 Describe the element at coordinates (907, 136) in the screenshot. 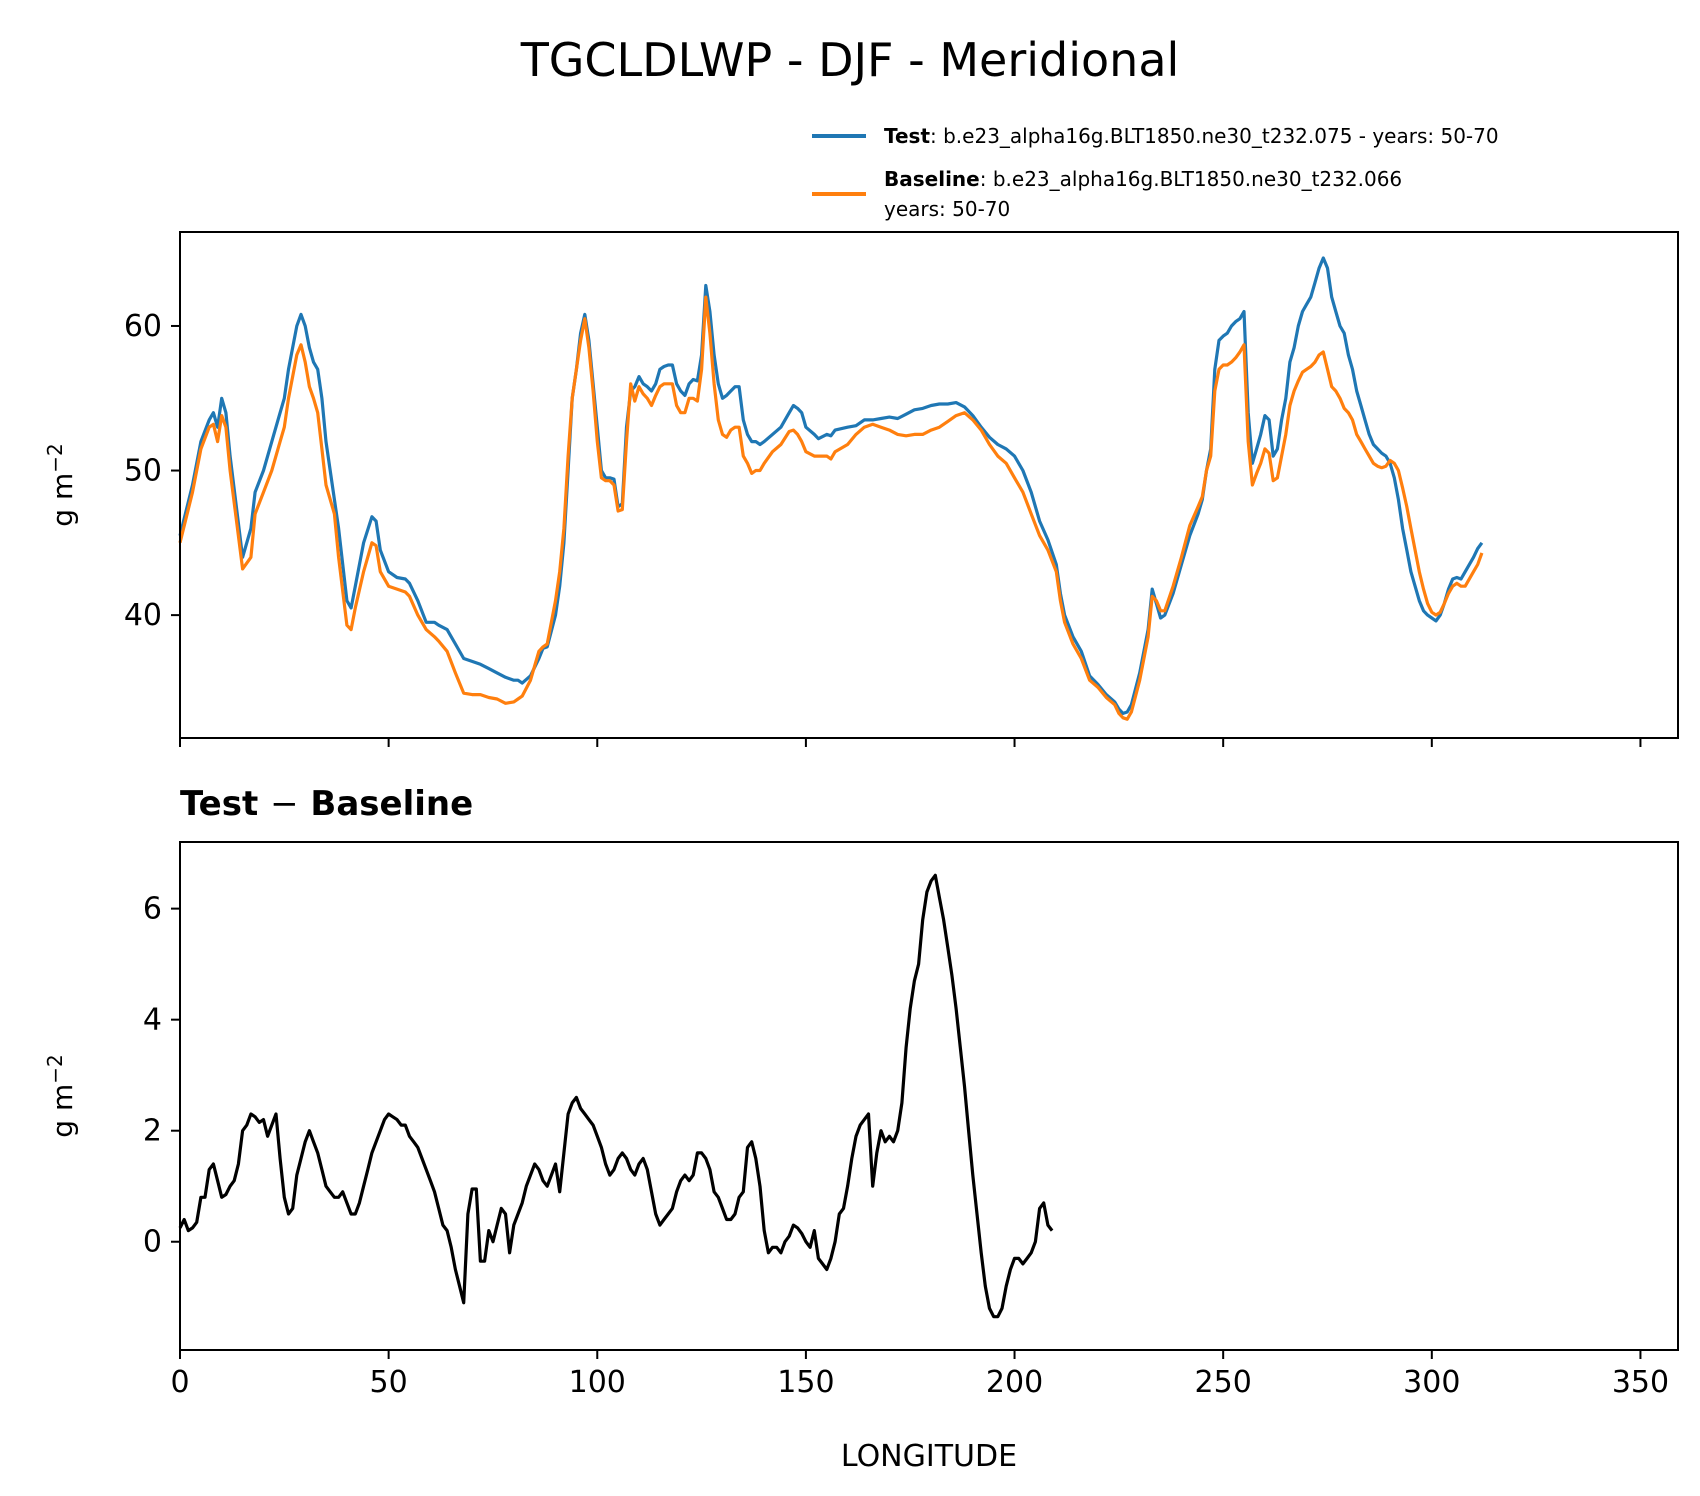

I see `legend-label-test-bold: Test` at that location.